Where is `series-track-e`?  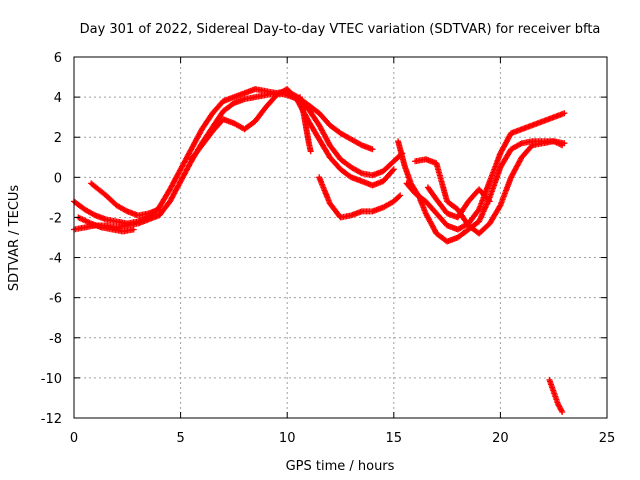 series-track-e is located at coordinates (292, 137).